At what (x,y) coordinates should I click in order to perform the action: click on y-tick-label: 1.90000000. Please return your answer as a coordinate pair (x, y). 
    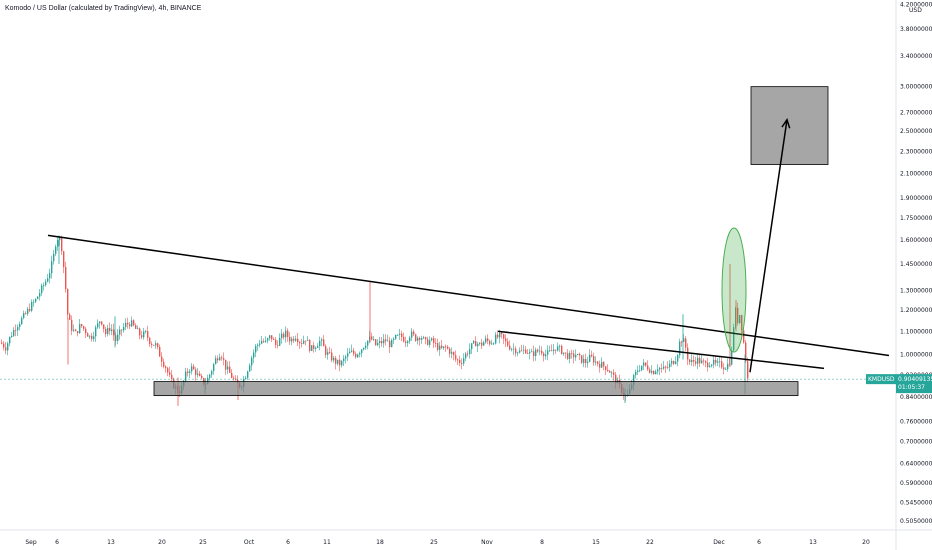
    Looking at the image, I should click on (916, 198).